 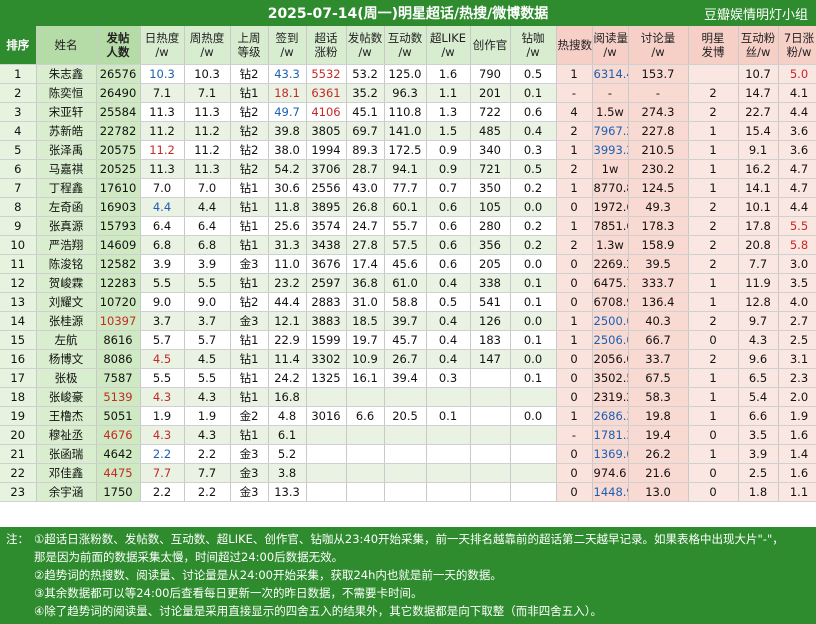 What do you see at coordinates (658, 397) in the screenshot?
I see `row-discuss: 58.3` at bounding box center [658, 397].